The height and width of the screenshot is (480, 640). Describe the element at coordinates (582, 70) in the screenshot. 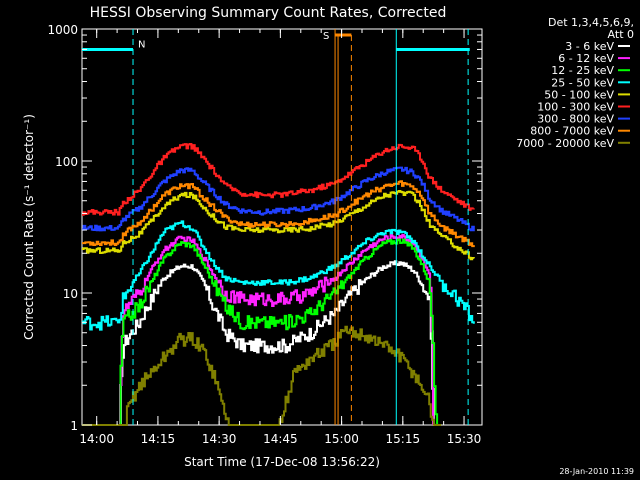

I see `legend-label: 12 - 25 keV` at that location.